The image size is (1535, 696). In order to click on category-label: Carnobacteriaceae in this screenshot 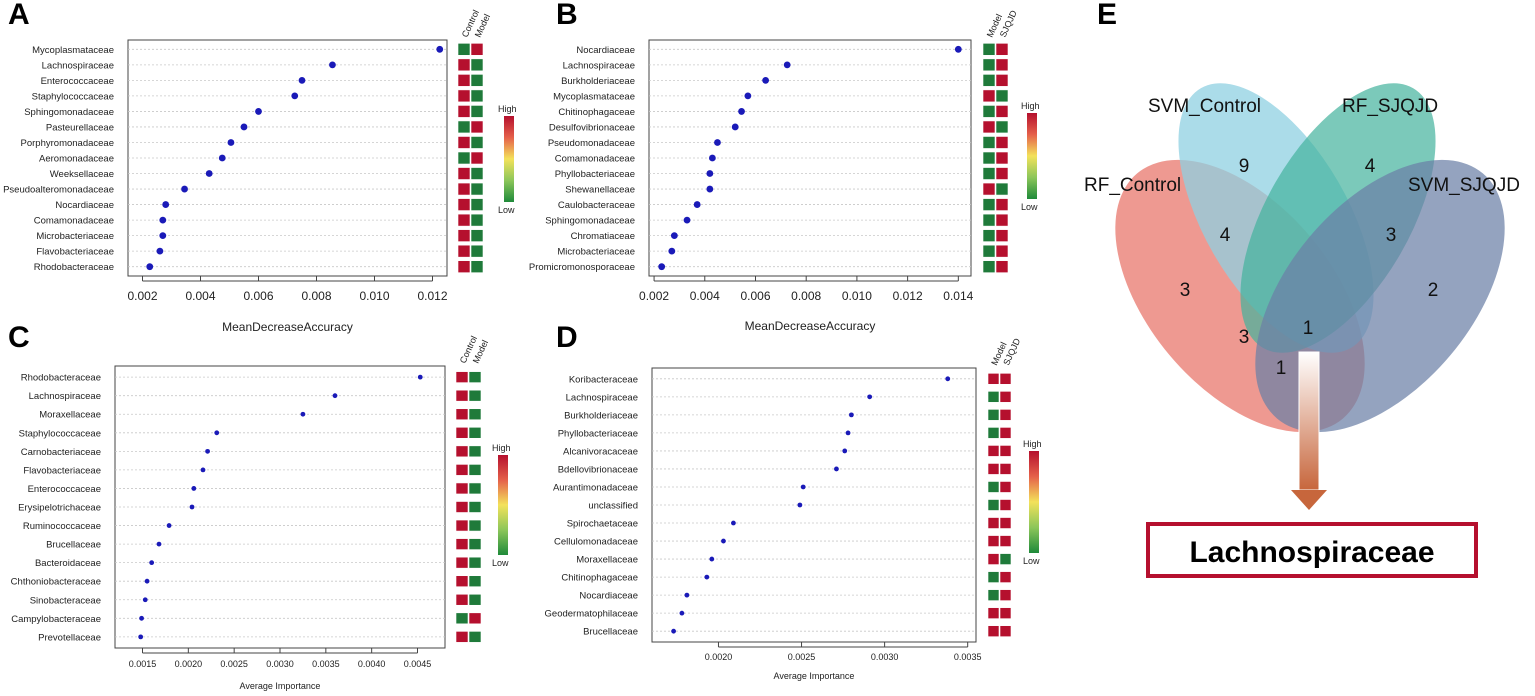, I will do `click(61, 452)`.